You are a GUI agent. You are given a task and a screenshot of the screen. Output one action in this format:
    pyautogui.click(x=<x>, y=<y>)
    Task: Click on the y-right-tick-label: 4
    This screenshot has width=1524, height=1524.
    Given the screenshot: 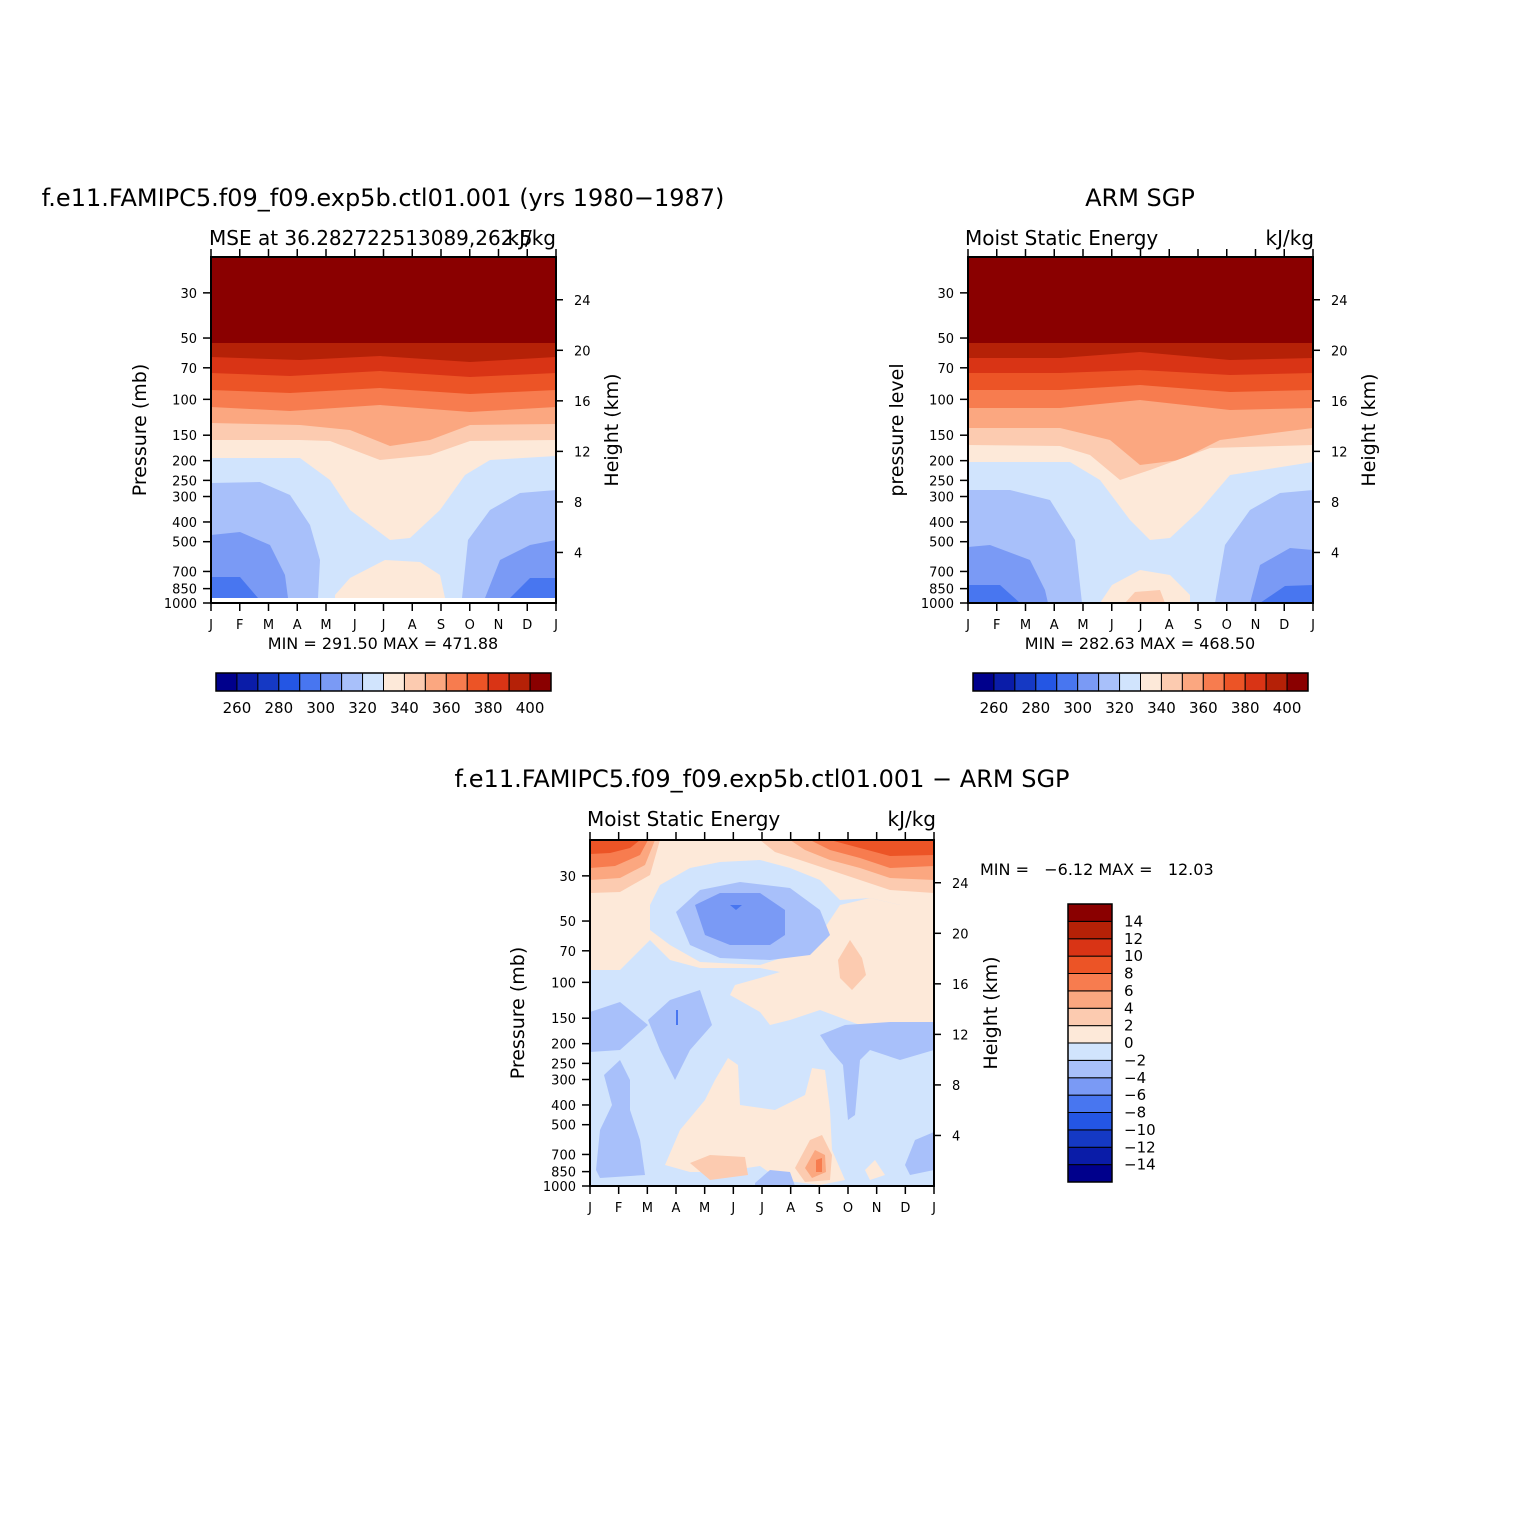 What is the action you would take?
    pyautogui.click(x=578, y=553)
    